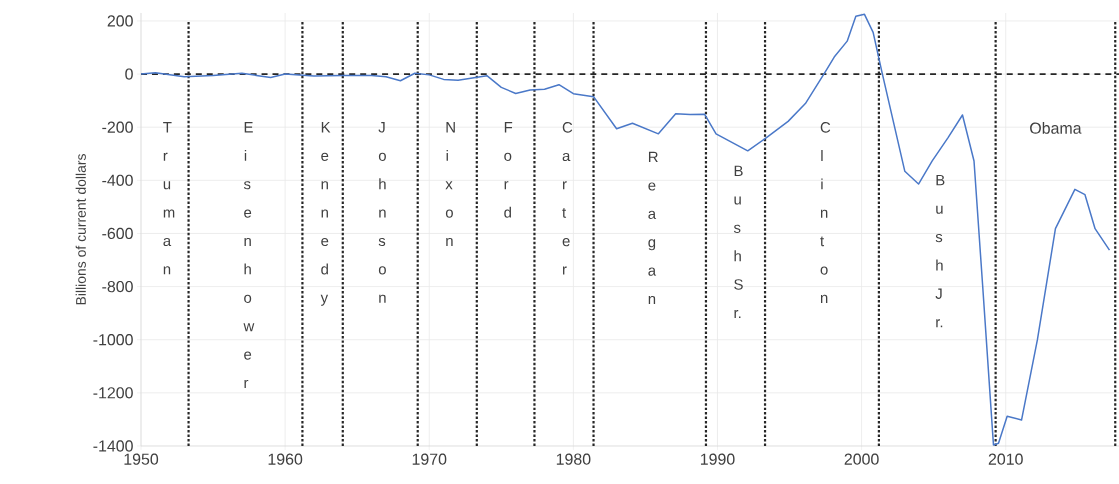 The width and height of the screenshot is (1119, 484). I want to click on y-tick-label: 200, so click(120, 21).